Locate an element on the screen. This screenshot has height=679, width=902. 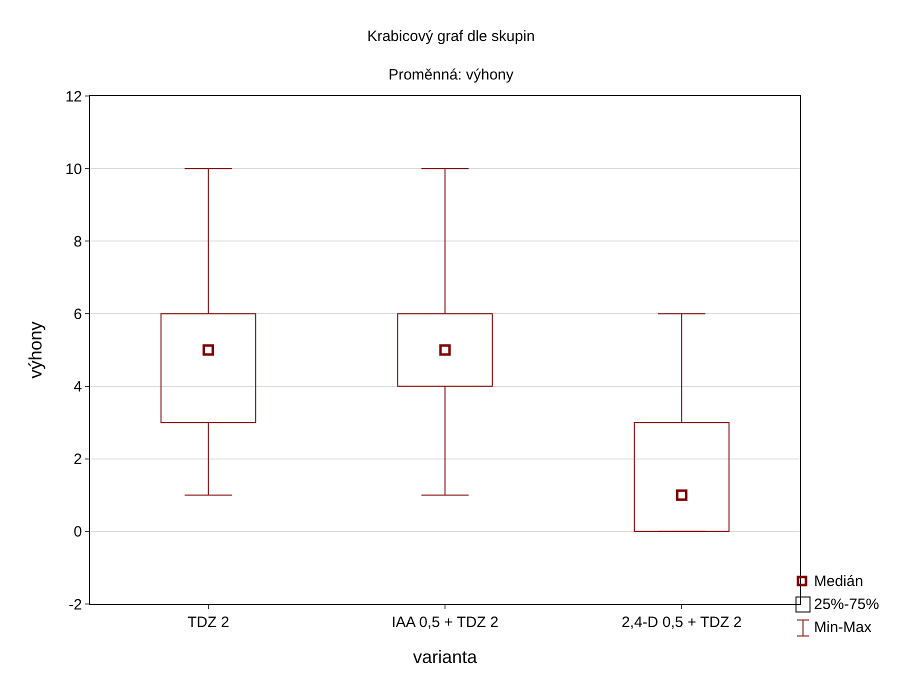
y-tick-label: 10 is located at coordinates (73, 169).